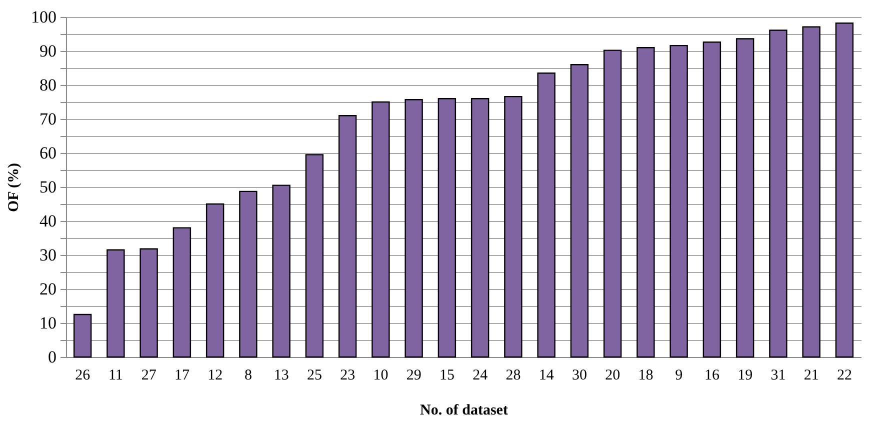  What do you see at coordinates (546, 376) in the screenshot?
I see `x-tick-label: 14` at bounding box center [546, 376].